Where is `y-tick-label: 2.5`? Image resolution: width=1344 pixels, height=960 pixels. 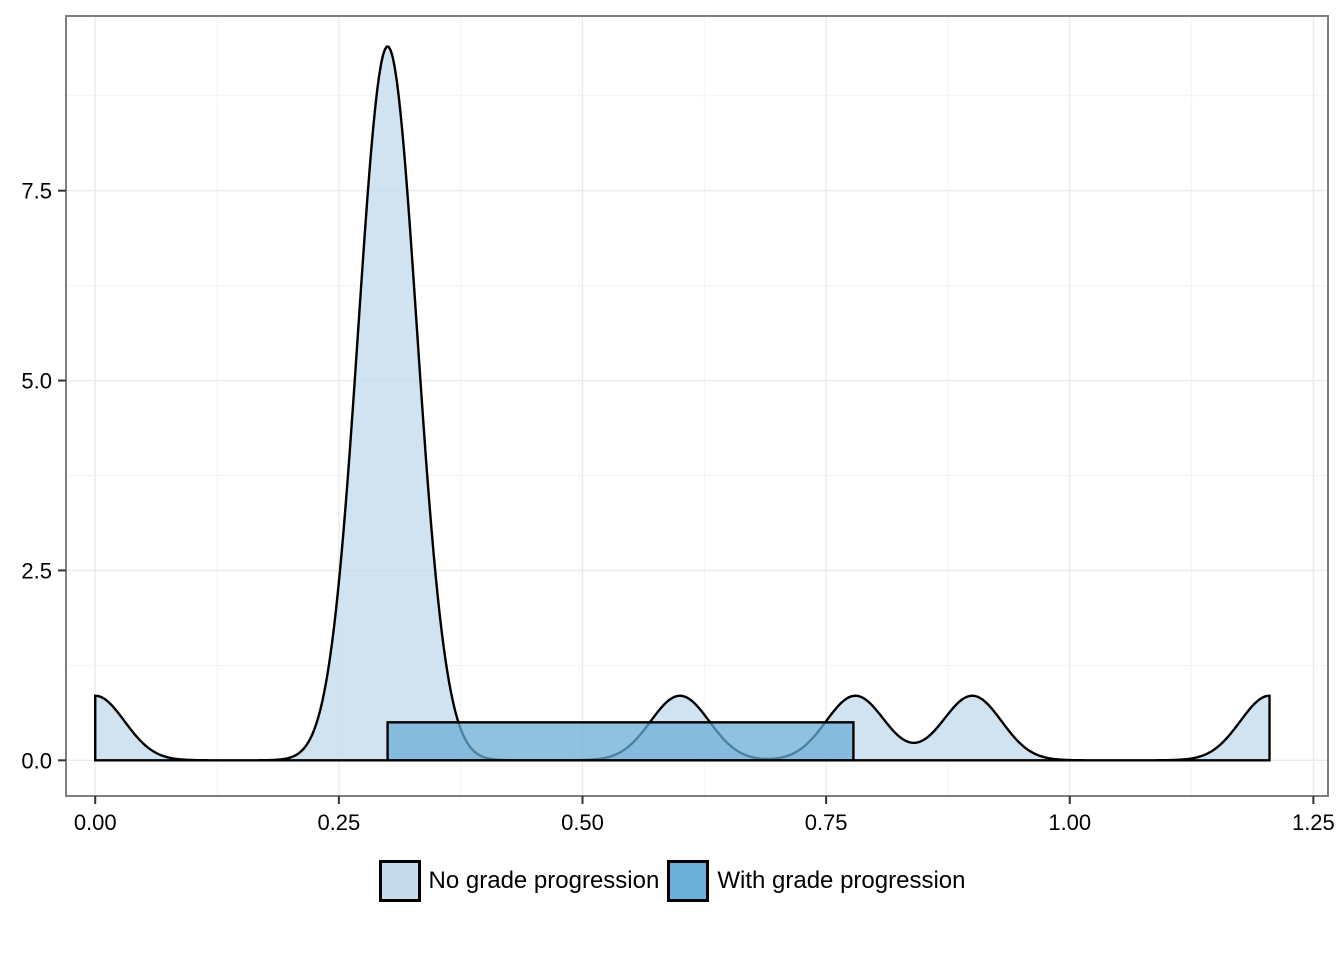
y-tick-label: 2.5 is located at coordinates (36, 570).